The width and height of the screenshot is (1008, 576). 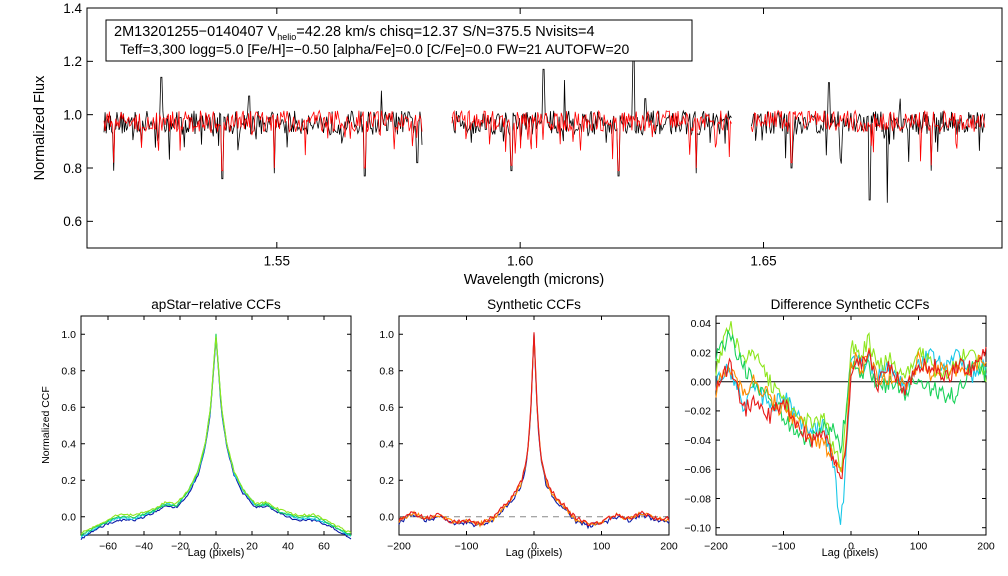 I want to click on spectrum-x-axis-label: Wavelength (microns), so click(x=534, y=280).